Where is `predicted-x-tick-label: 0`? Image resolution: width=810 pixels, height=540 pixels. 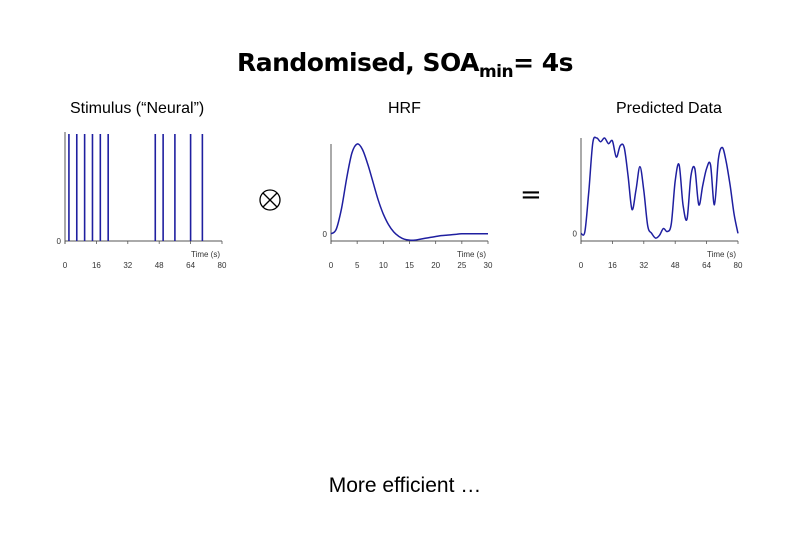 predicted-x-tick-label: 0 is located at coordinates (581, 265).